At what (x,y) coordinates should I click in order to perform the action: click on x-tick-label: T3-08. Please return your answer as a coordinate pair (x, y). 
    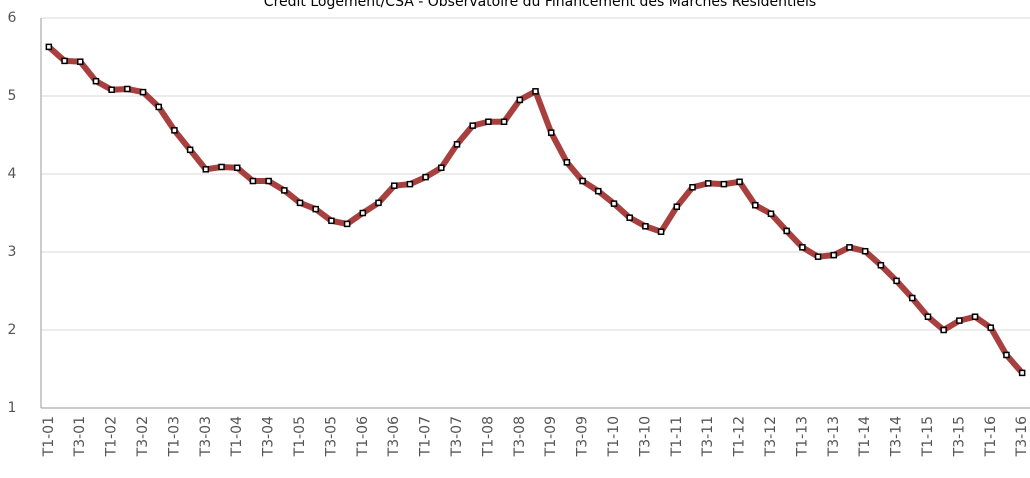
    Looking at the image, I should click on (520, 436).